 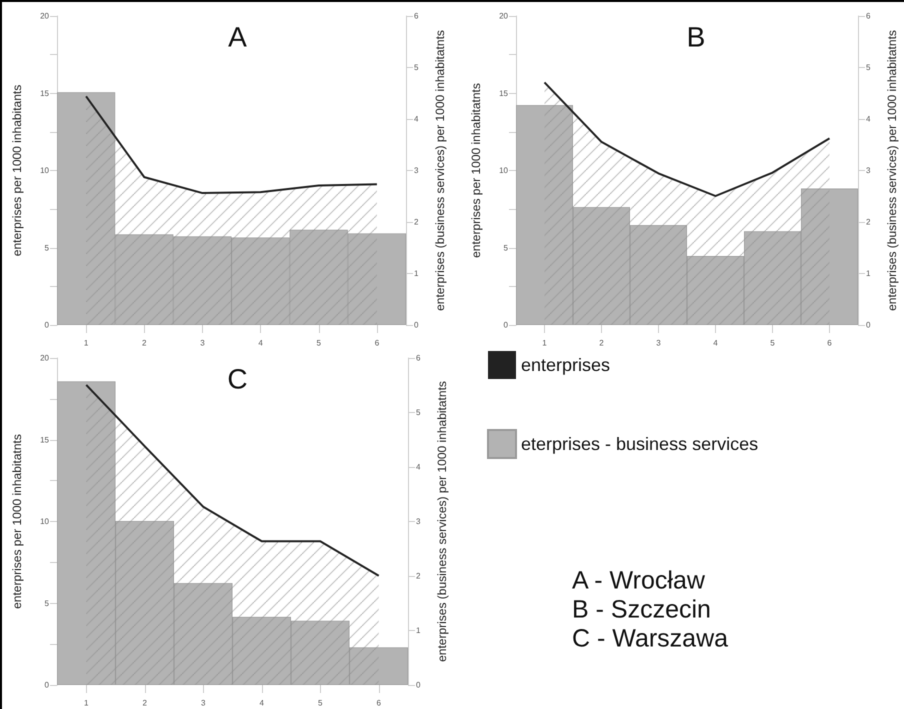 I want to click on text: C - Warszawa, so click(x=650, y=638).